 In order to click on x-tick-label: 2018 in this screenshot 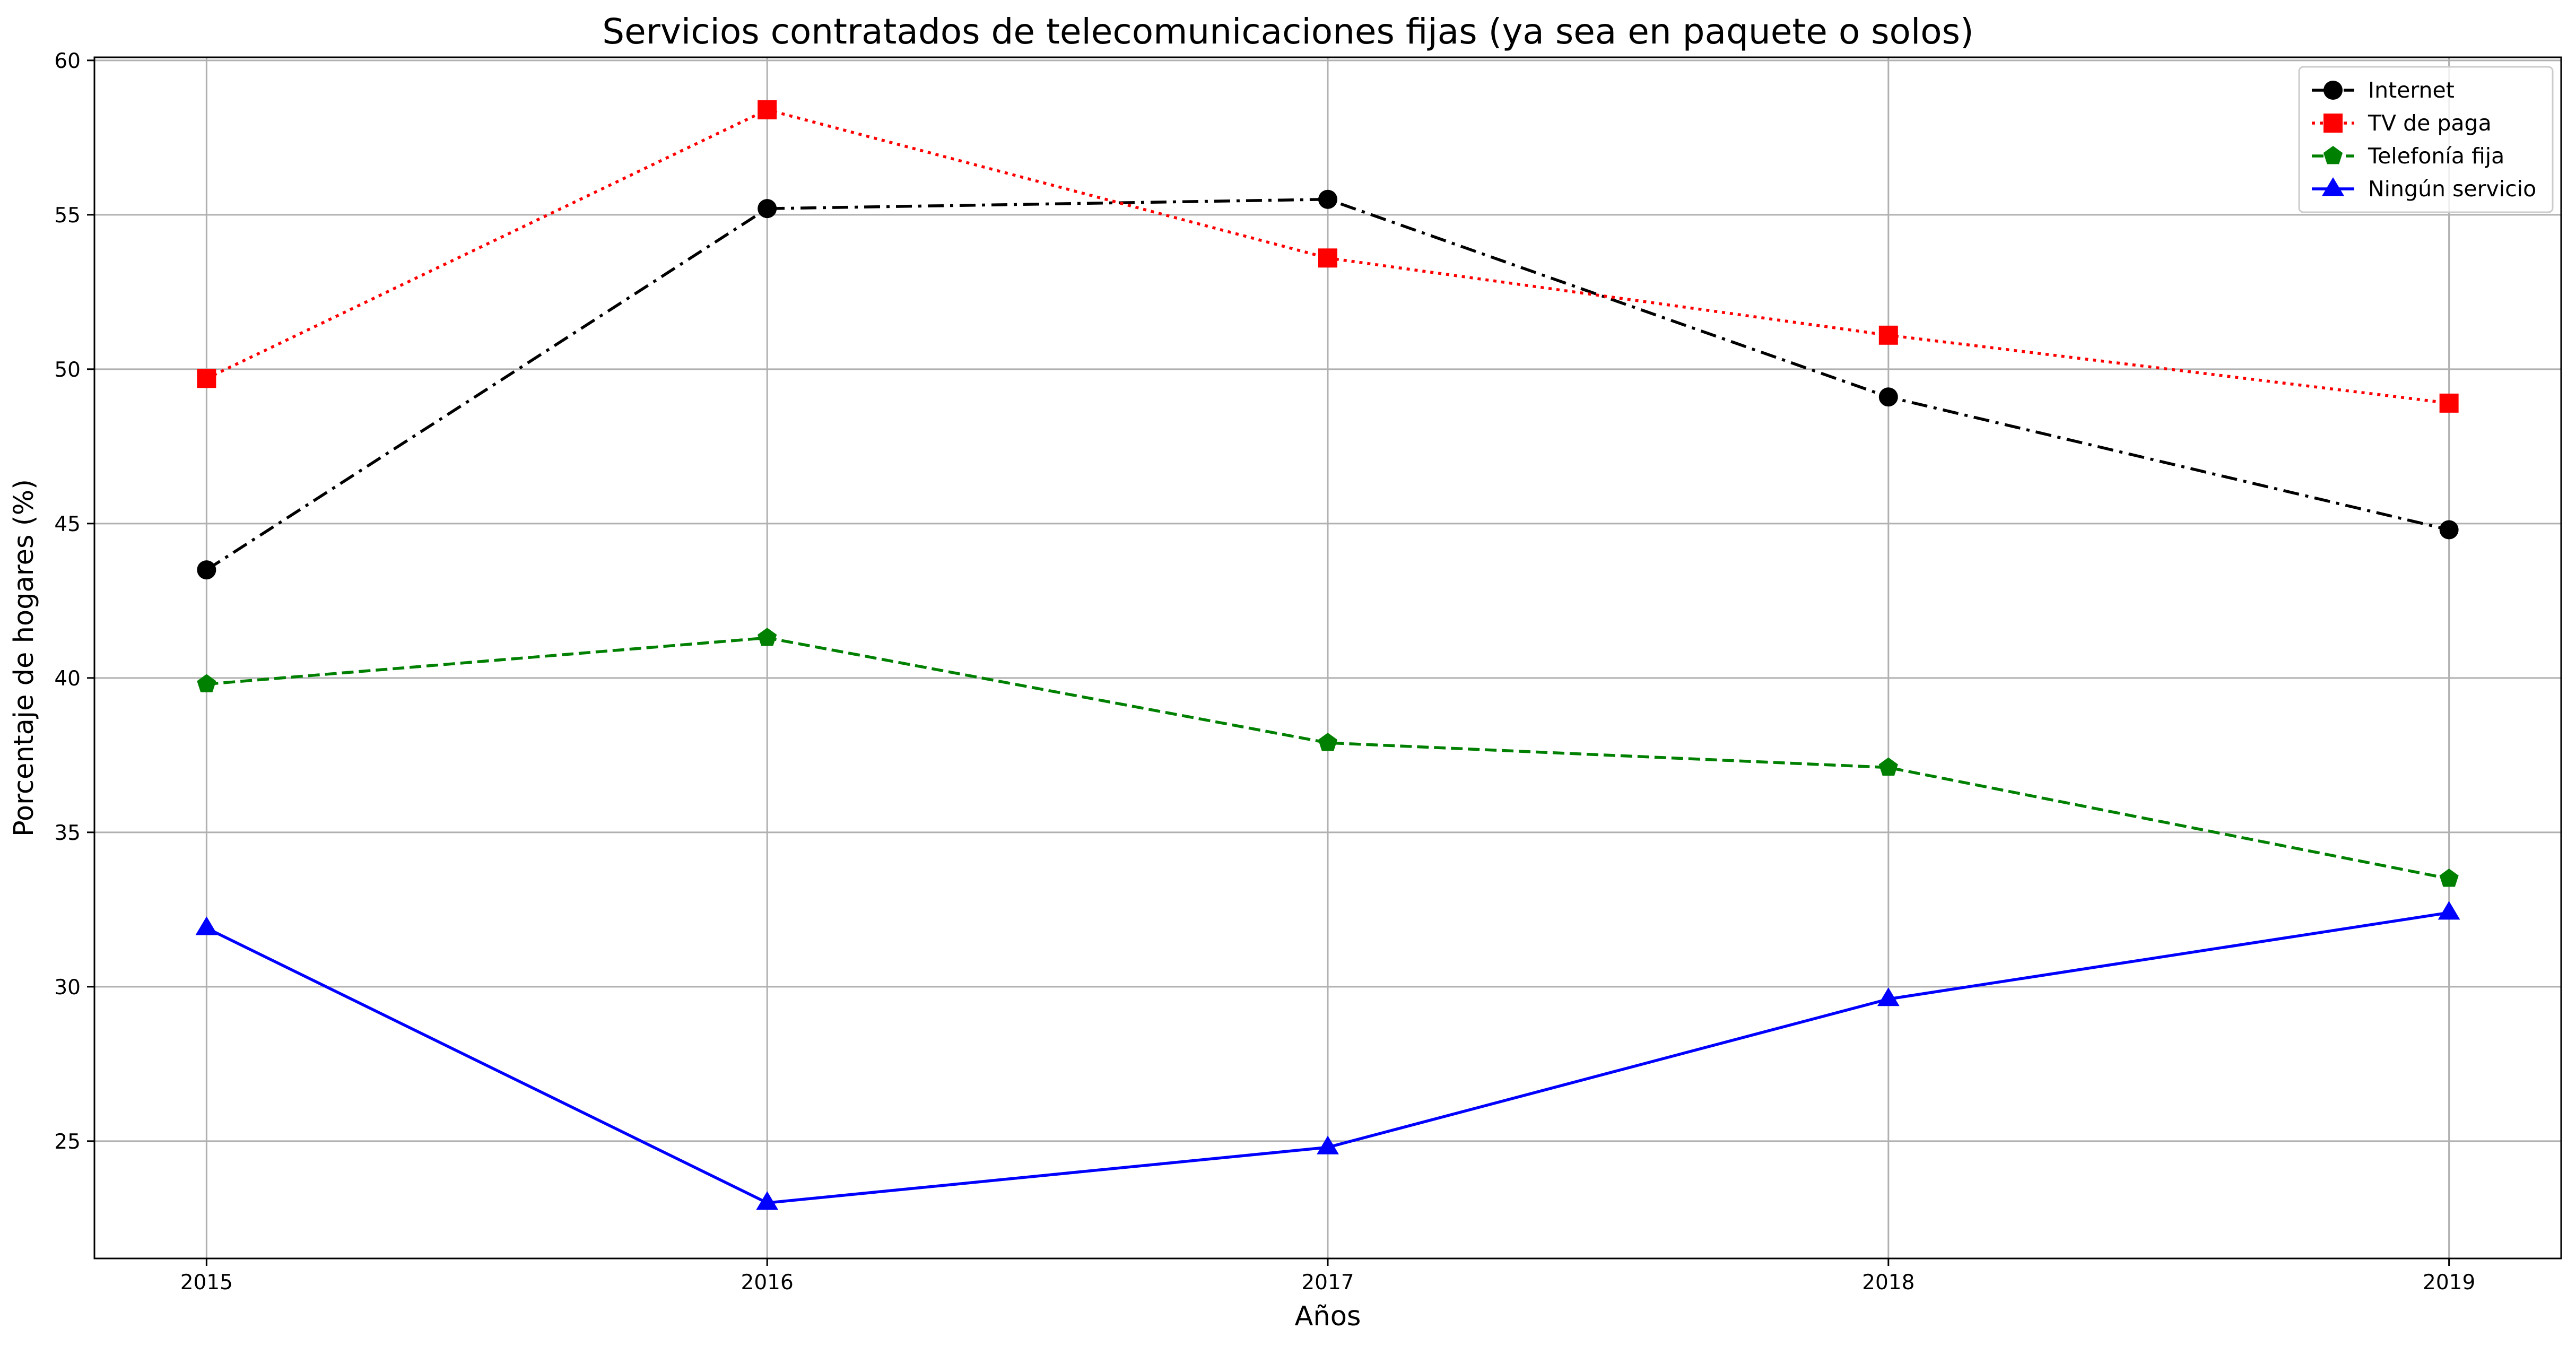, I will do `click(1888, 1283)`.